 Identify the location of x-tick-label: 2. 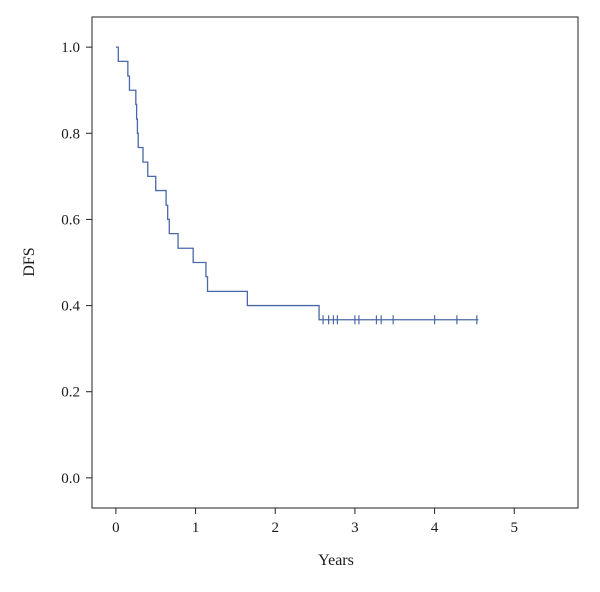
(275, 528).